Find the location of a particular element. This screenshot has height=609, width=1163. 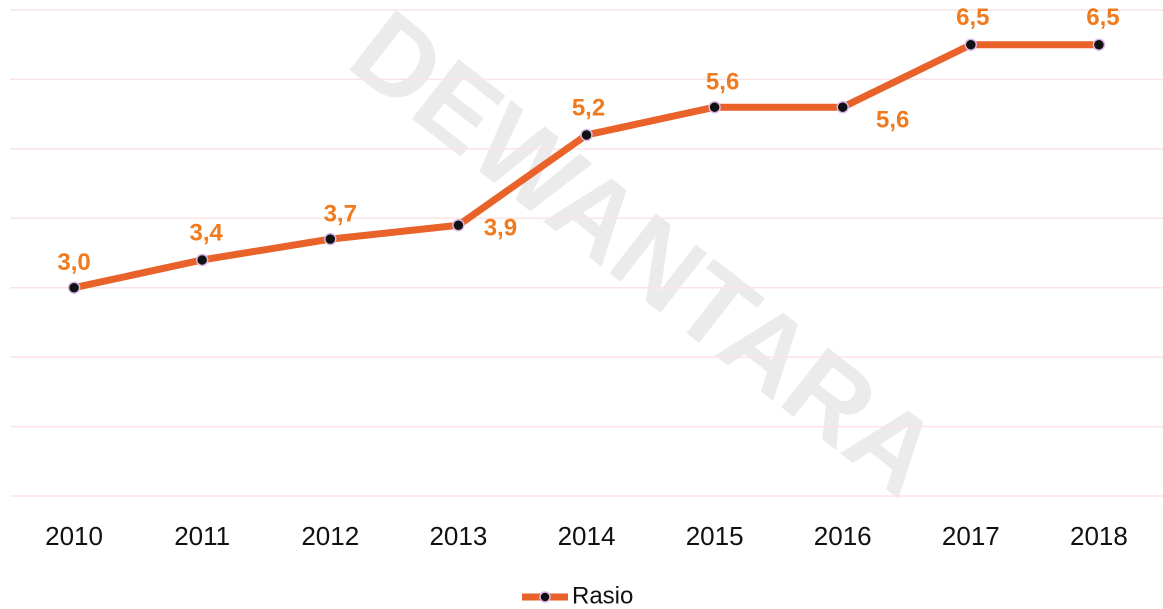

x-tick-label: 2013 is located at coordinates (458, 536).